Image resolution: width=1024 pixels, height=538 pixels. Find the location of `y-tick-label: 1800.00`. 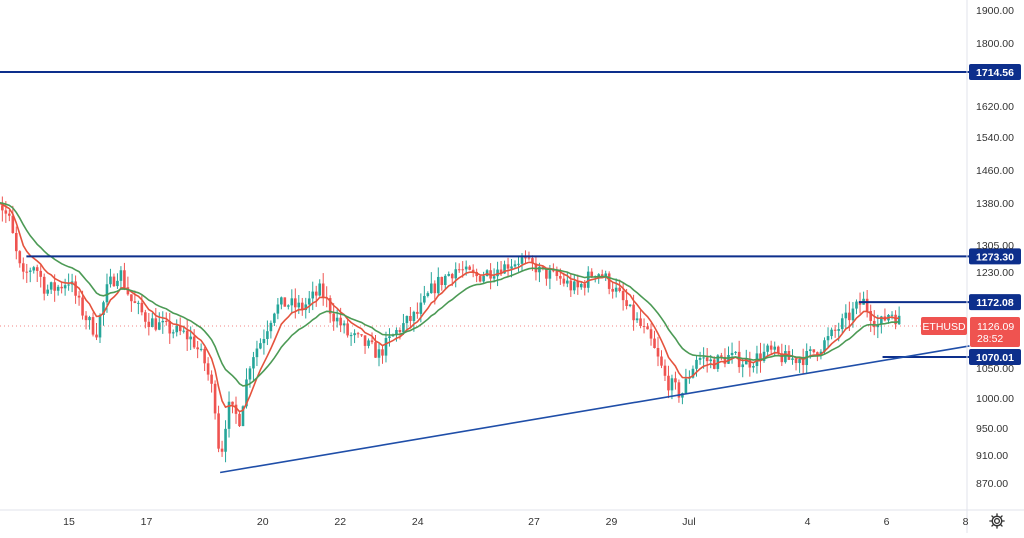

y-tick-label: 1800.00 is located at coordinates (995, 44).